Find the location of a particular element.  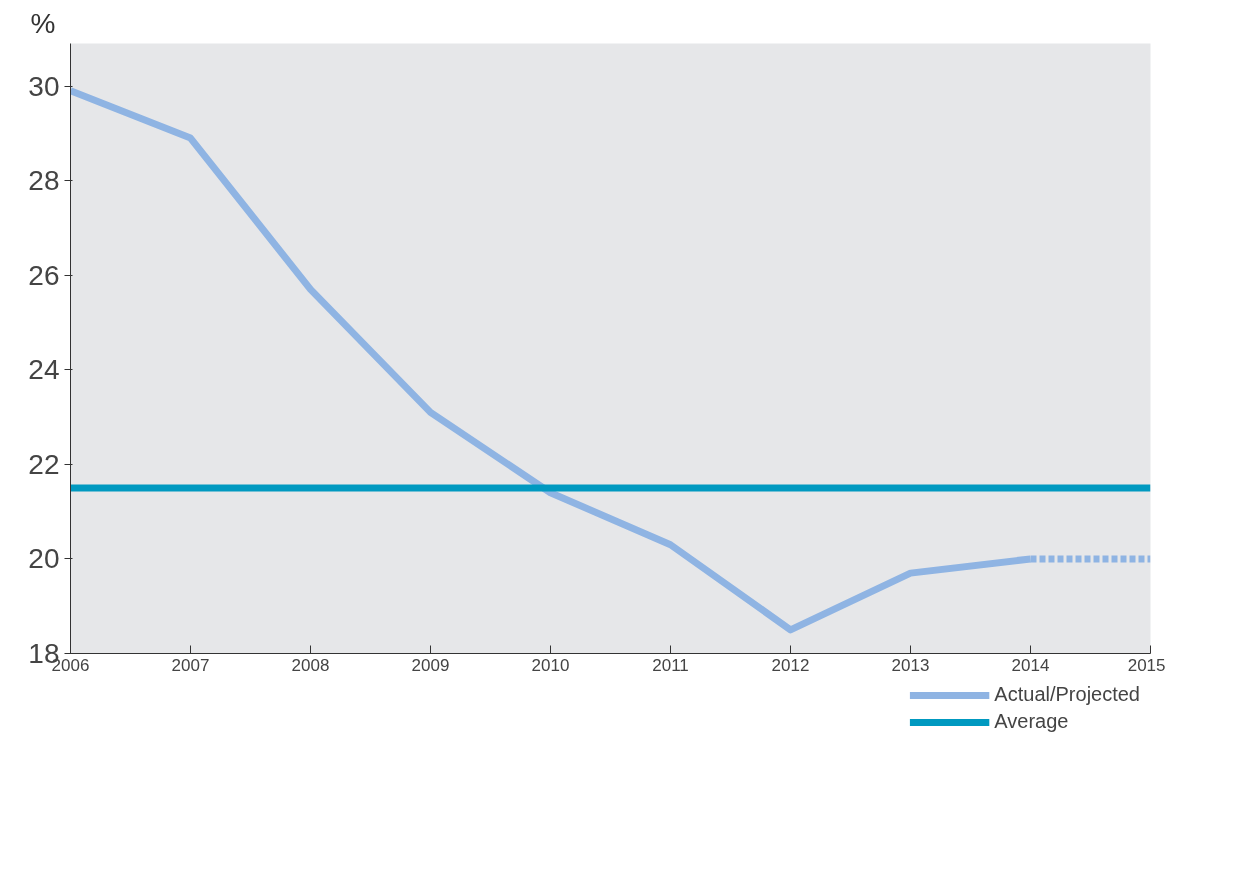

x-tick-label: 2013 is located at coordinates (910, 665).